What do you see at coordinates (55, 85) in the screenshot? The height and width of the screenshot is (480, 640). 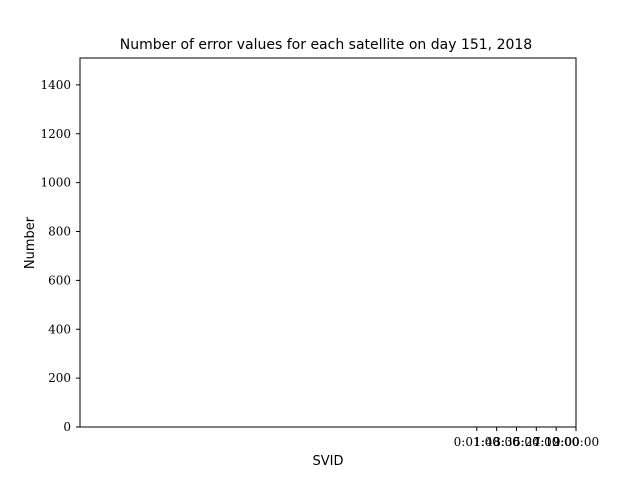 I see `y-tick-label: 1400` at bounding box center [55, 85].